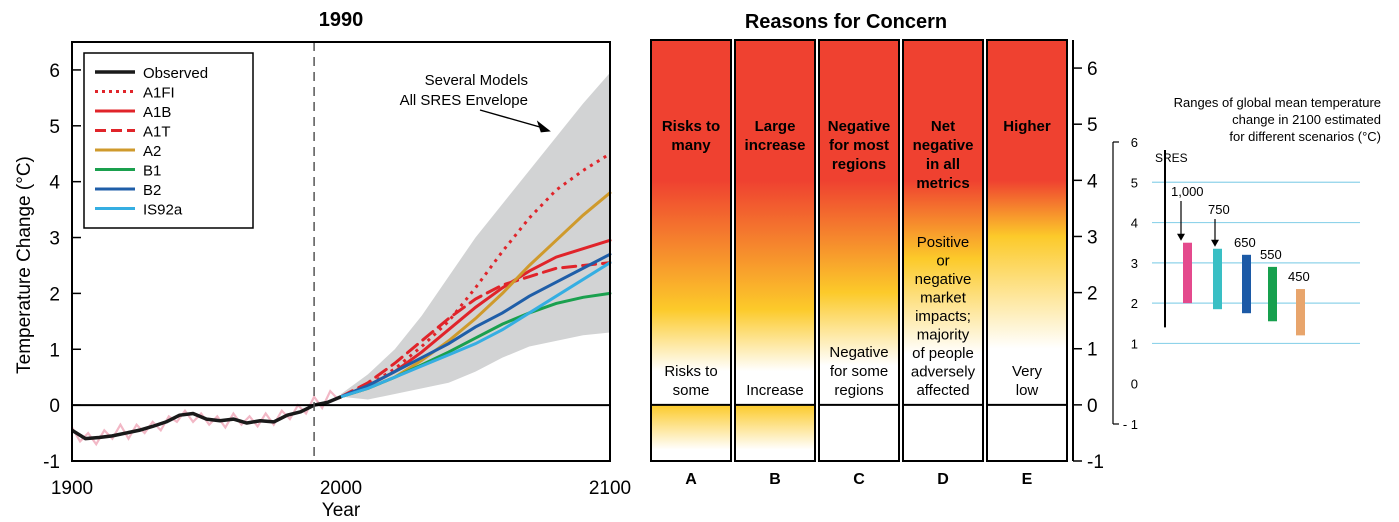  I want to click on scenario-label: 750, so click(1219, 209).